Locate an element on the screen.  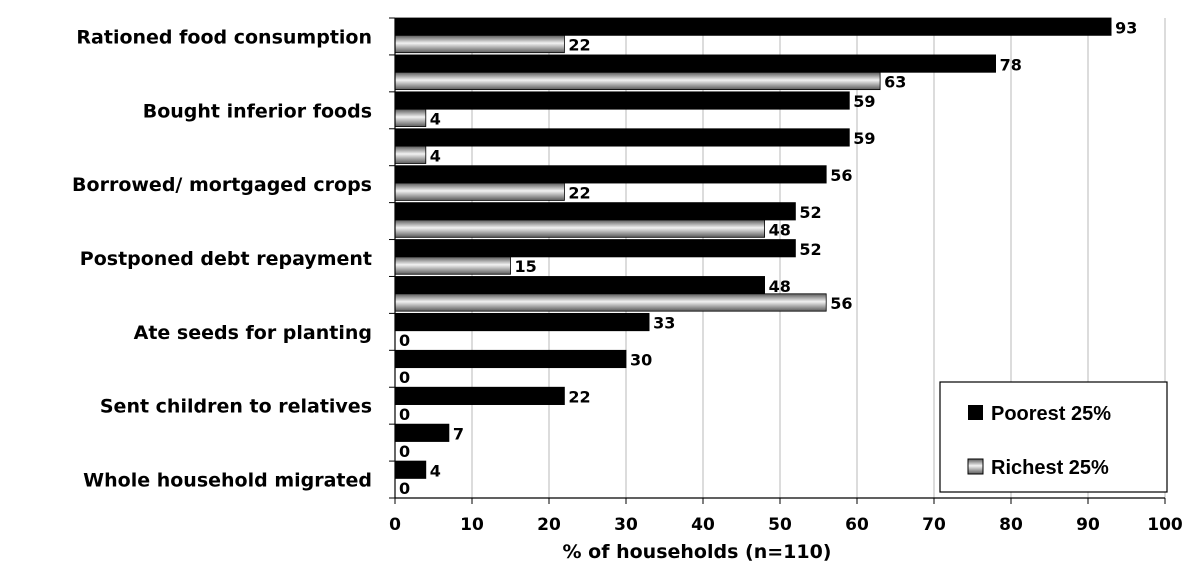
legend-label-poorest: Poorest 25% is located at coordinates (1051, 414).